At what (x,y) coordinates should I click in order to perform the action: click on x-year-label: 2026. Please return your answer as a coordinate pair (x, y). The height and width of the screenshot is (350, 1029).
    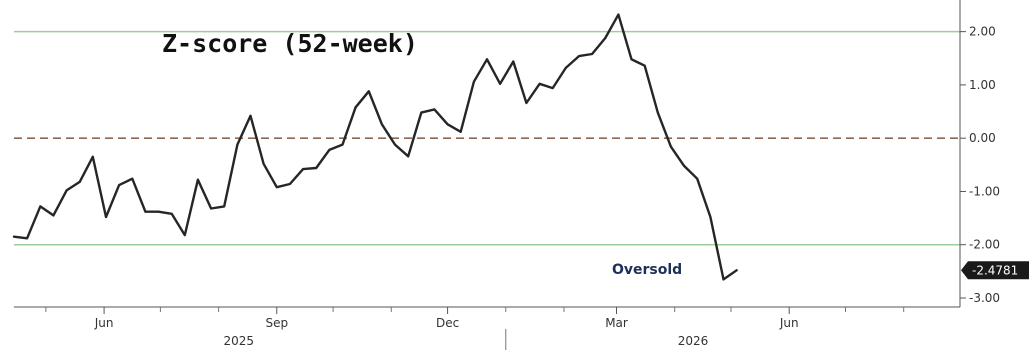
    Looking at the image, I should click on (693, 341).